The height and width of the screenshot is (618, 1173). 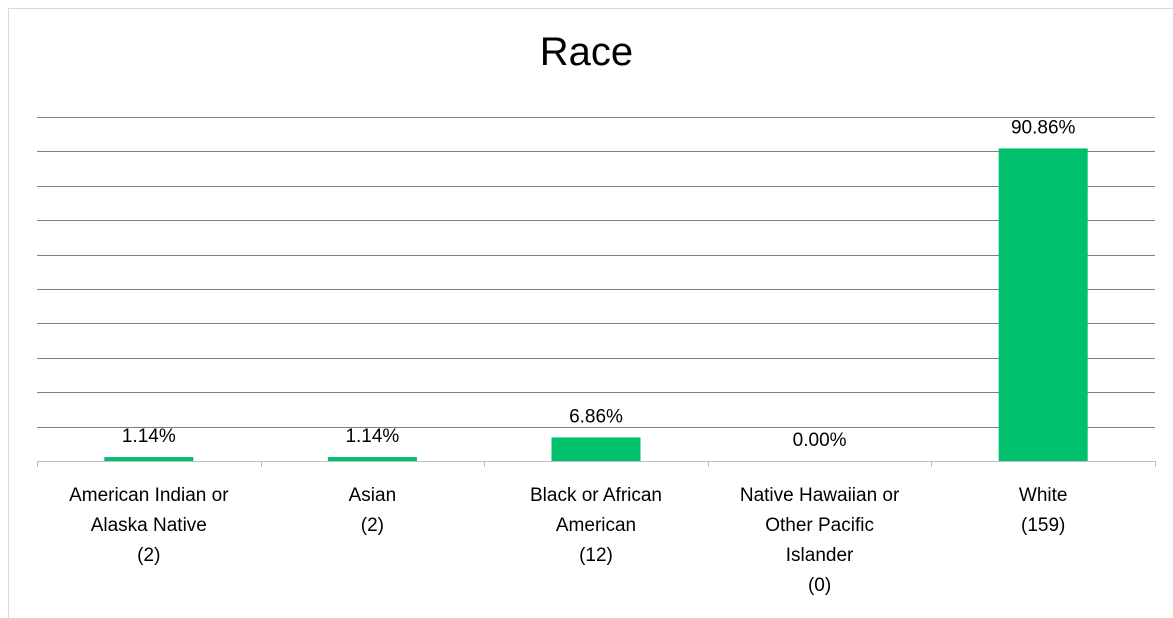 What do you see at coordinates (373, 495) in the screenshot?
I see `category-label: Asian` at bounding box center [373, 495].